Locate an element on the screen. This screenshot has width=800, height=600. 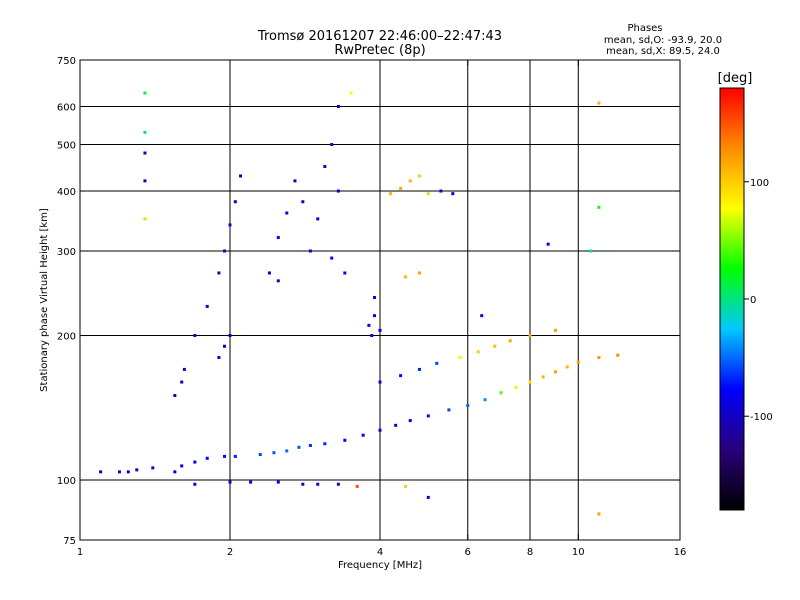
colorbar-tick-label: 0 is located at coordinates (753, 300).